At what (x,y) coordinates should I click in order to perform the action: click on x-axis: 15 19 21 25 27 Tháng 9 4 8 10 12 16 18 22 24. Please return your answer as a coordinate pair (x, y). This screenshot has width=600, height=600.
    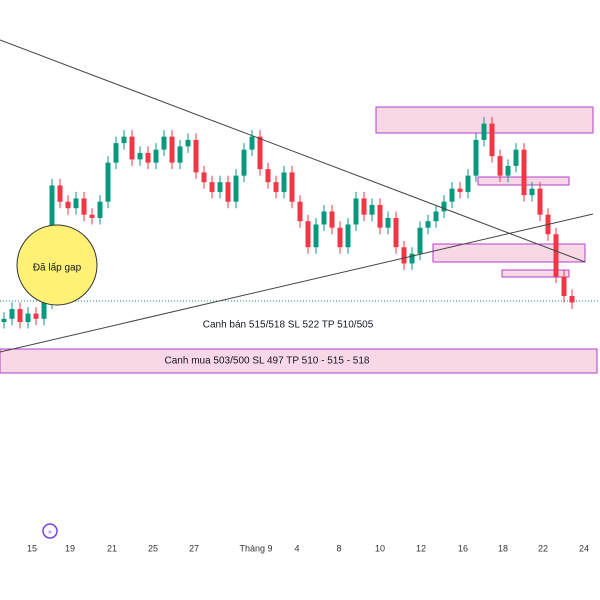
    Looking at the image, I should click on (308, 548).